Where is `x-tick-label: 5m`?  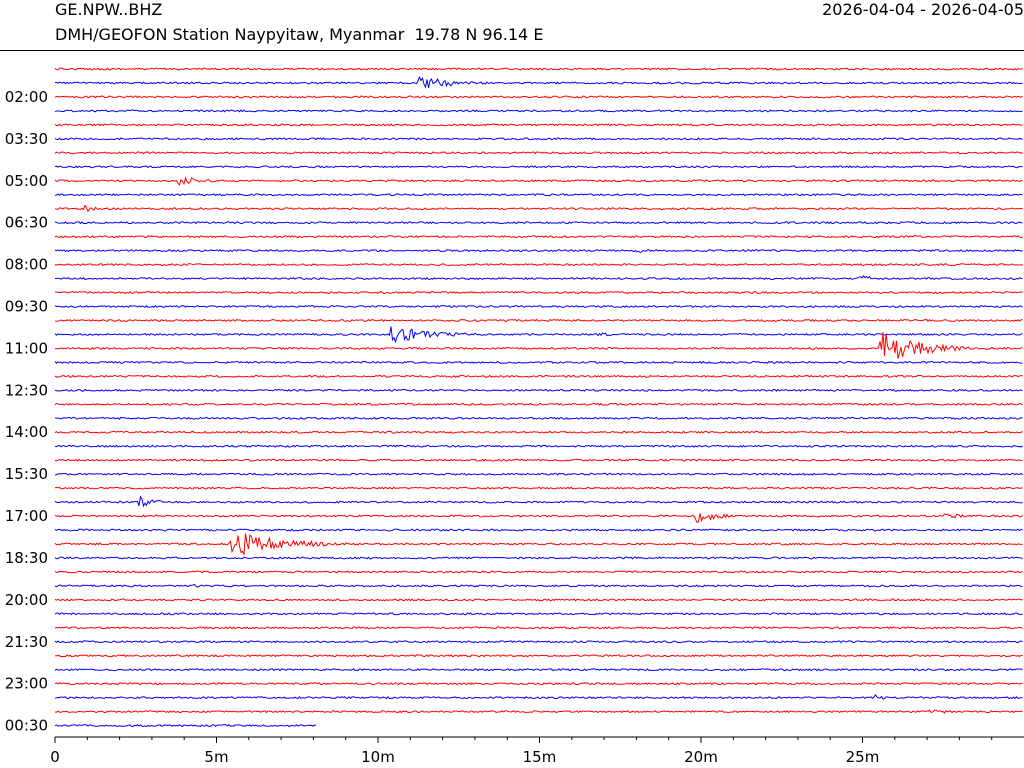 x-tick-label: 5m is located at coordinates (216, 757).